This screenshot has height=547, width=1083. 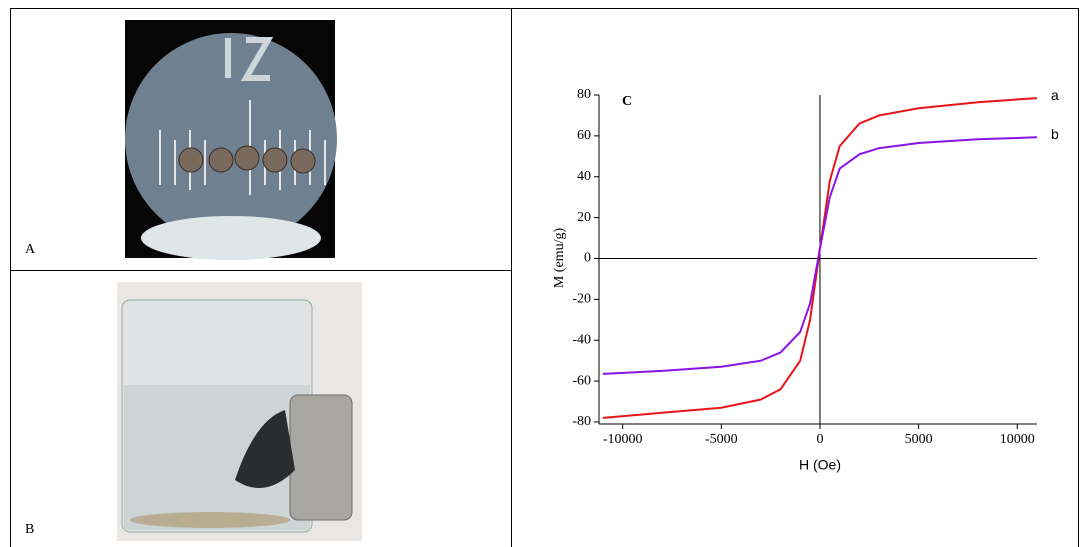 What do you see at coordinates (581, 299) in the screenshot?
I see `y-tick-label: -20` at bounding box center [581, 299].